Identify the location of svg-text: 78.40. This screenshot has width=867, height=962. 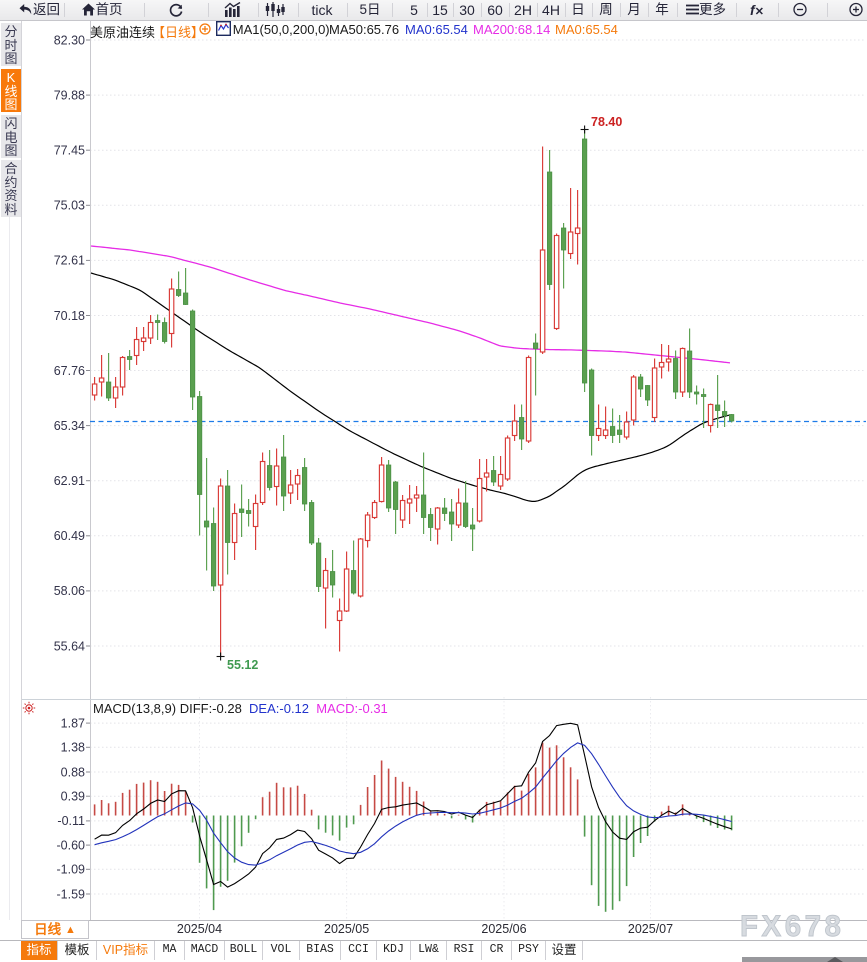
(606, 122).